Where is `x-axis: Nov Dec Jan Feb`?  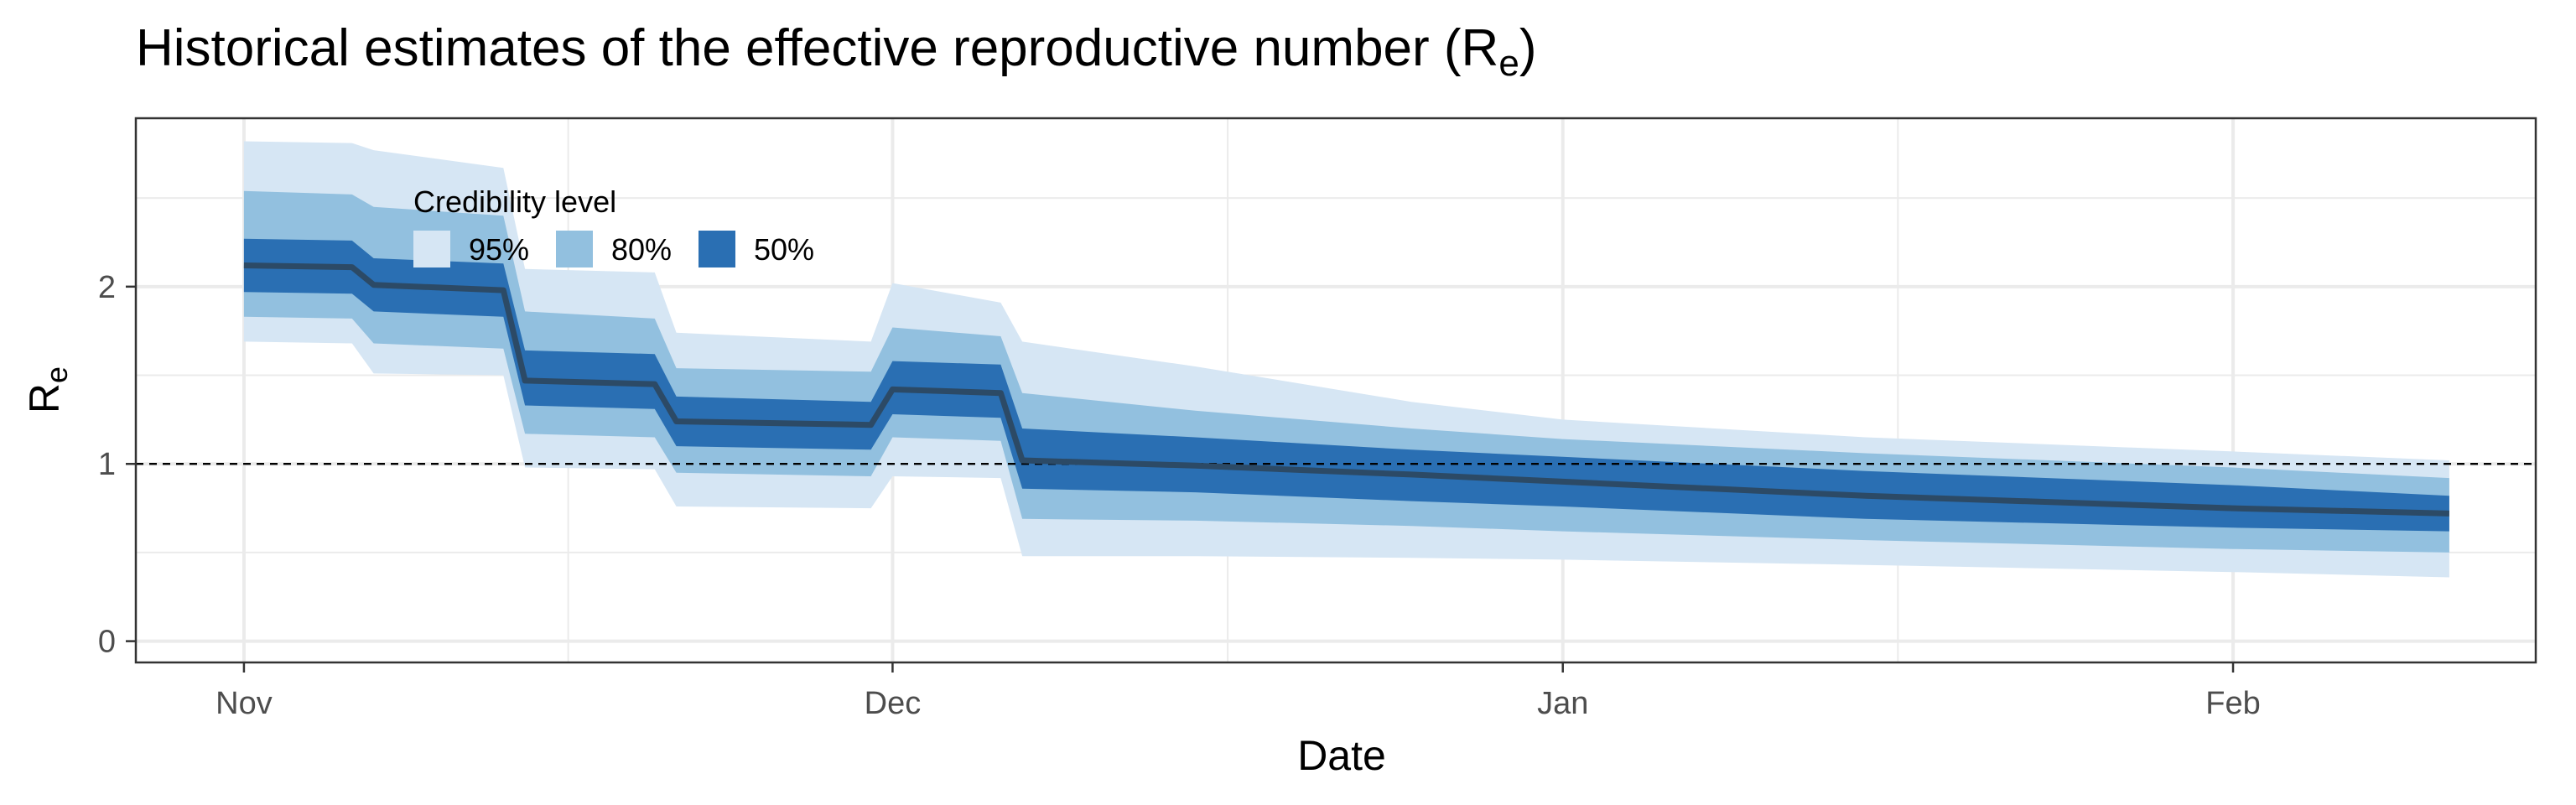 x-axis: Nov Dec Jan Feb is located at coordinates (1238, 691).